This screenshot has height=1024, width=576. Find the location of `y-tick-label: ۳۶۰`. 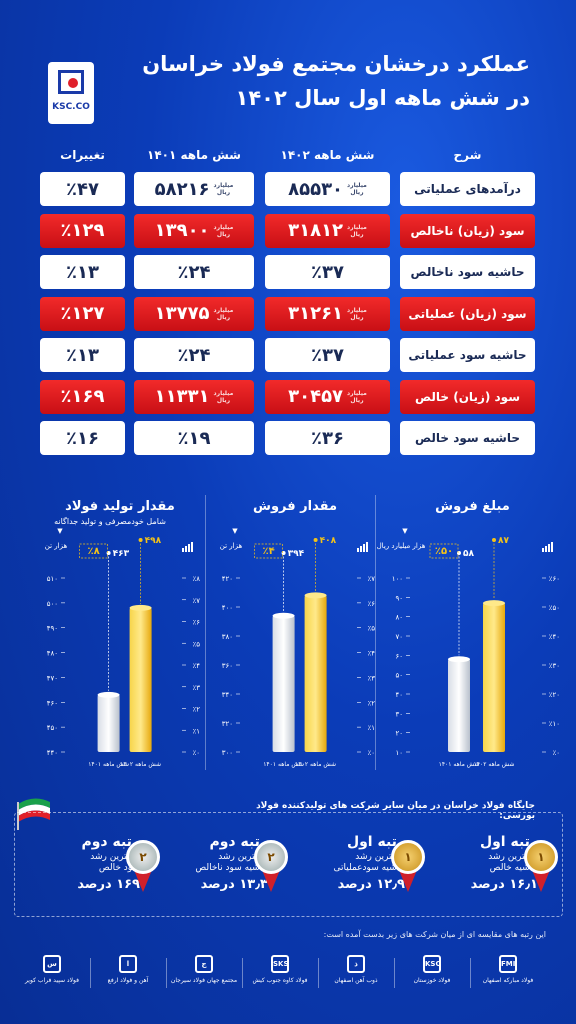

y-tick-label: ۳۶۰ is located at coordinates (227, 666).